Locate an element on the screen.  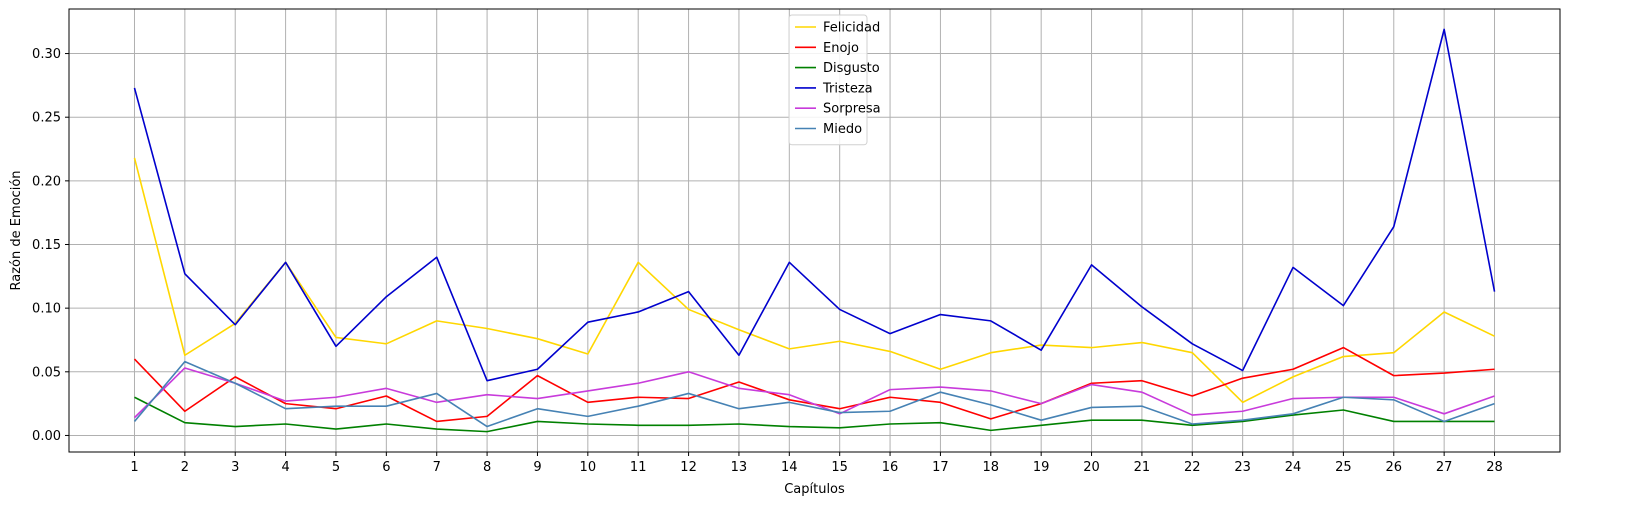
x-axis-label: Capítulos is located at coordinates (814, 489).